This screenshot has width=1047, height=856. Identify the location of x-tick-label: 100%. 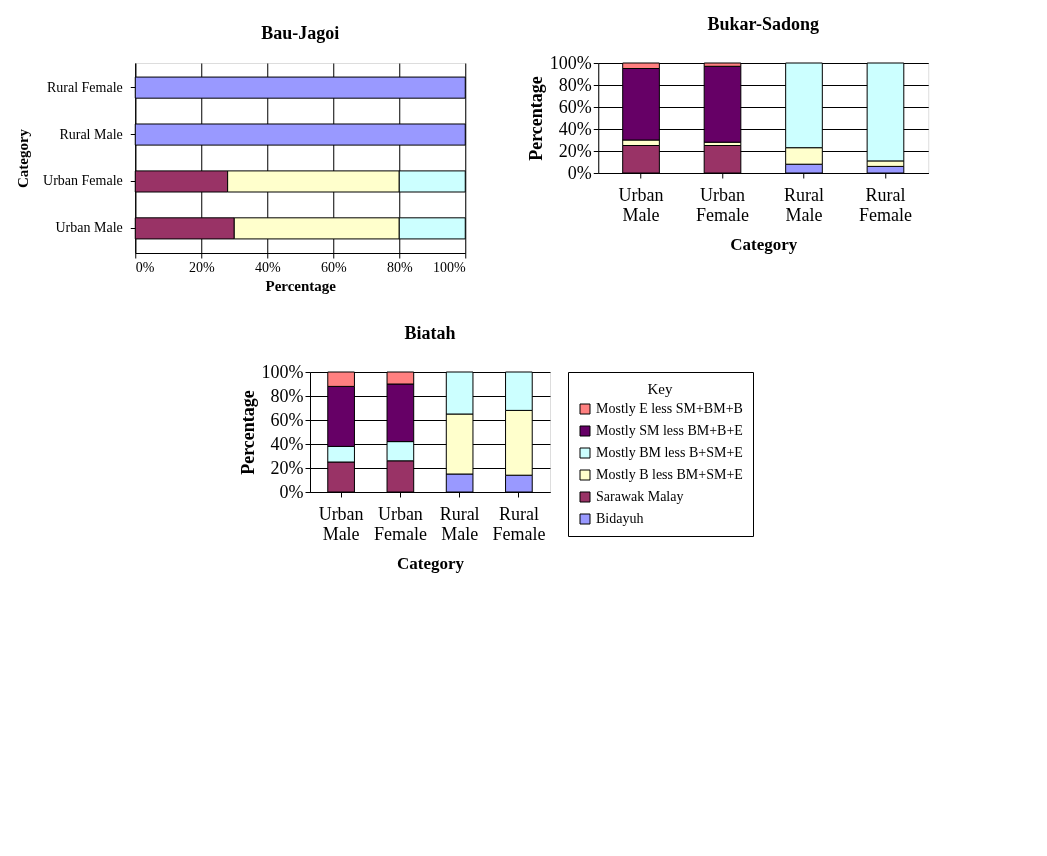
(450, 267).